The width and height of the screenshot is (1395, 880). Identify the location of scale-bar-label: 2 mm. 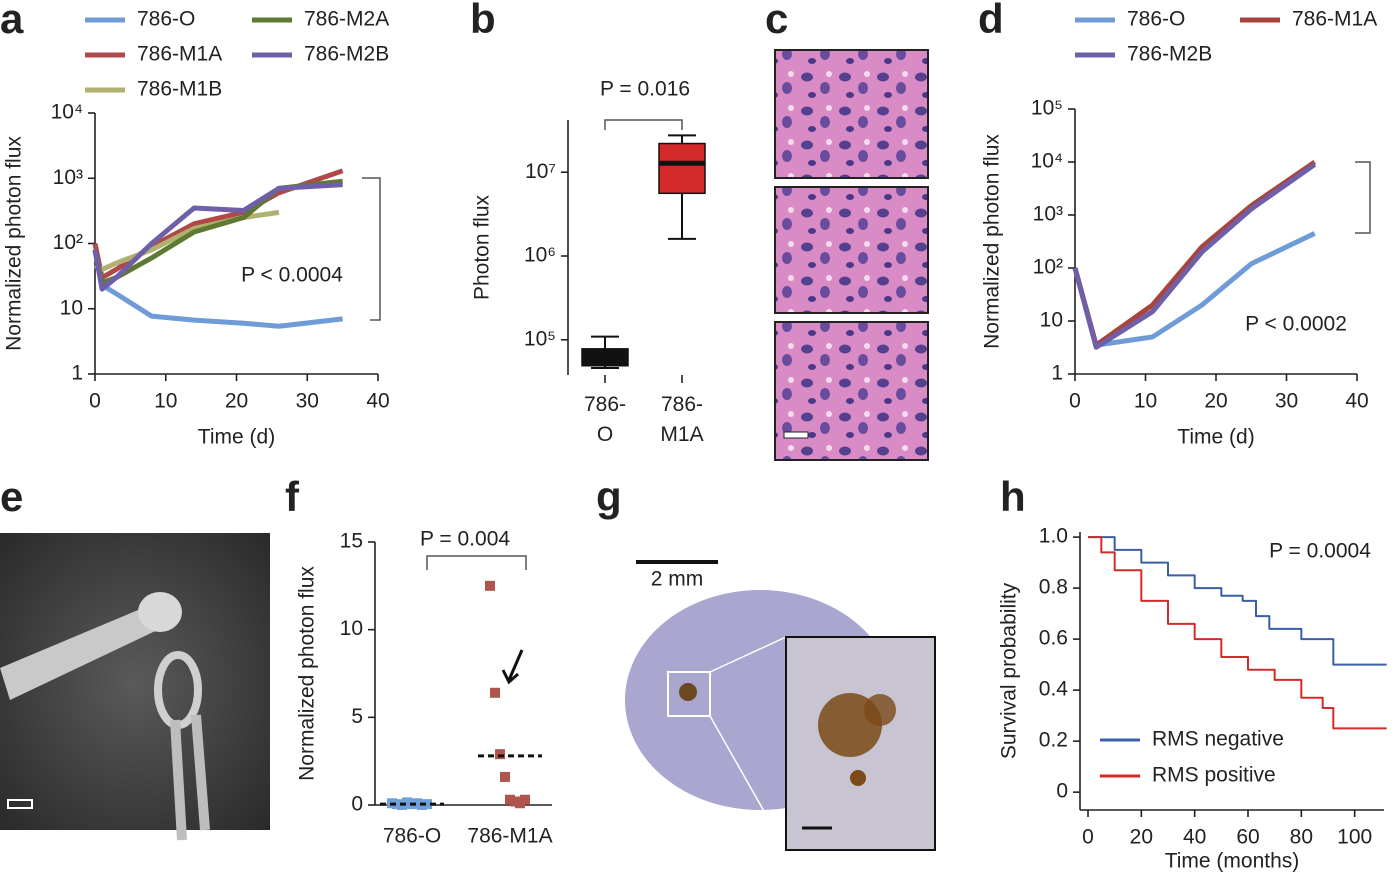
(677, 579).